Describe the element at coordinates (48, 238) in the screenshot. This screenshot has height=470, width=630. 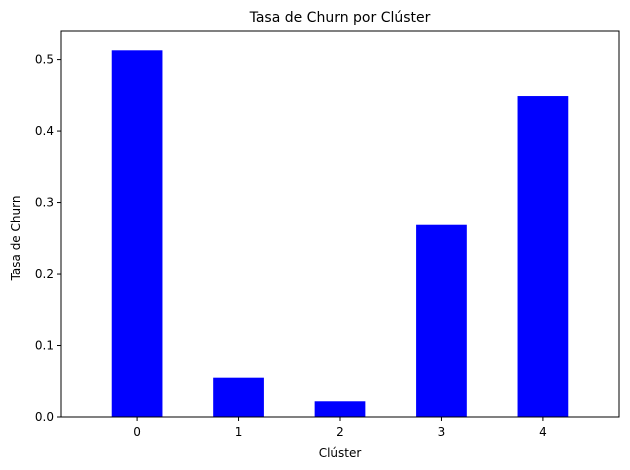
I see `y-axis-ticks: 0.0 0.1 0.2 0.3 0.4 0.5` at that location.